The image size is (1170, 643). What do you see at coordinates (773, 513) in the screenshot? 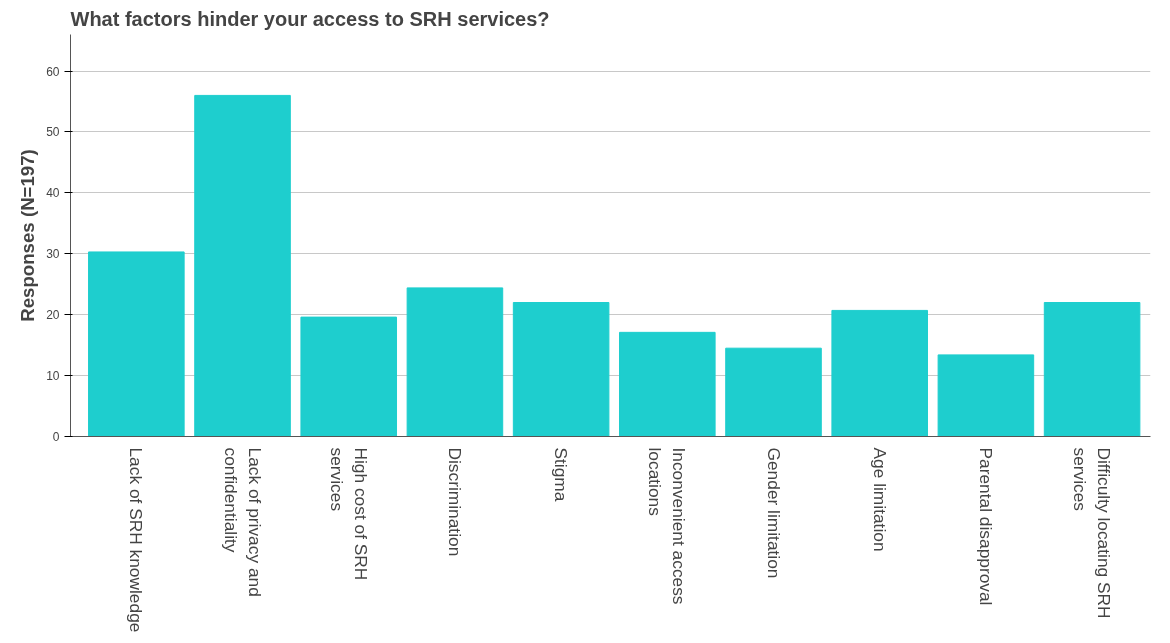
I see `x-tick-label: Gender limitation` at bounding box center [773, 513].